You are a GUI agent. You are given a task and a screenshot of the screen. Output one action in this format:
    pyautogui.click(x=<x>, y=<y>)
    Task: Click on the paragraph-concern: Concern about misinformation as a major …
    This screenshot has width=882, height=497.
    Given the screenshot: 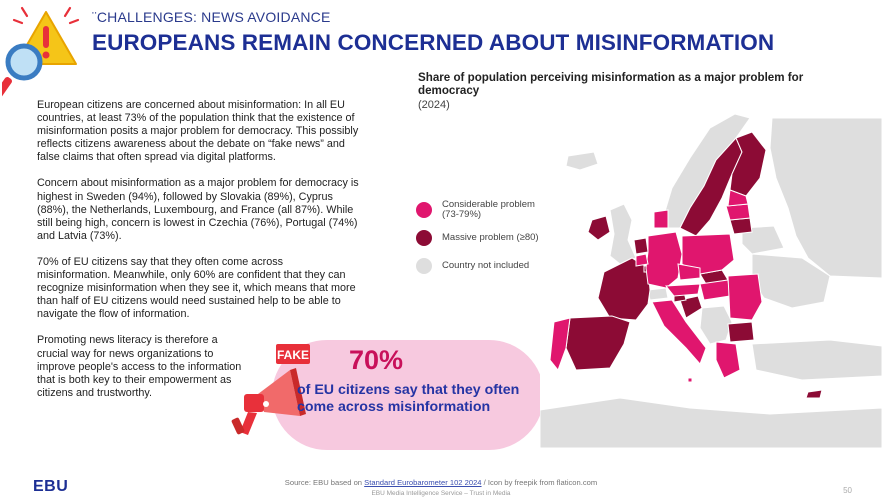 What is the action you would take?
    pyautogui.click(x=198, y=209)
    